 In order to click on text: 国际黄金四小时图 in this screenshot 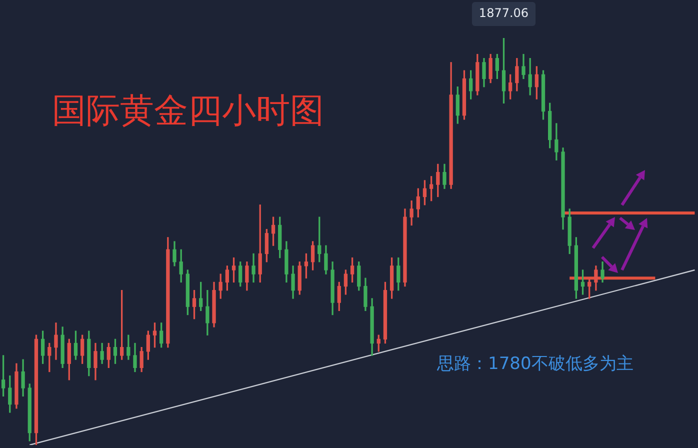, I will do `click(188, 111)`.